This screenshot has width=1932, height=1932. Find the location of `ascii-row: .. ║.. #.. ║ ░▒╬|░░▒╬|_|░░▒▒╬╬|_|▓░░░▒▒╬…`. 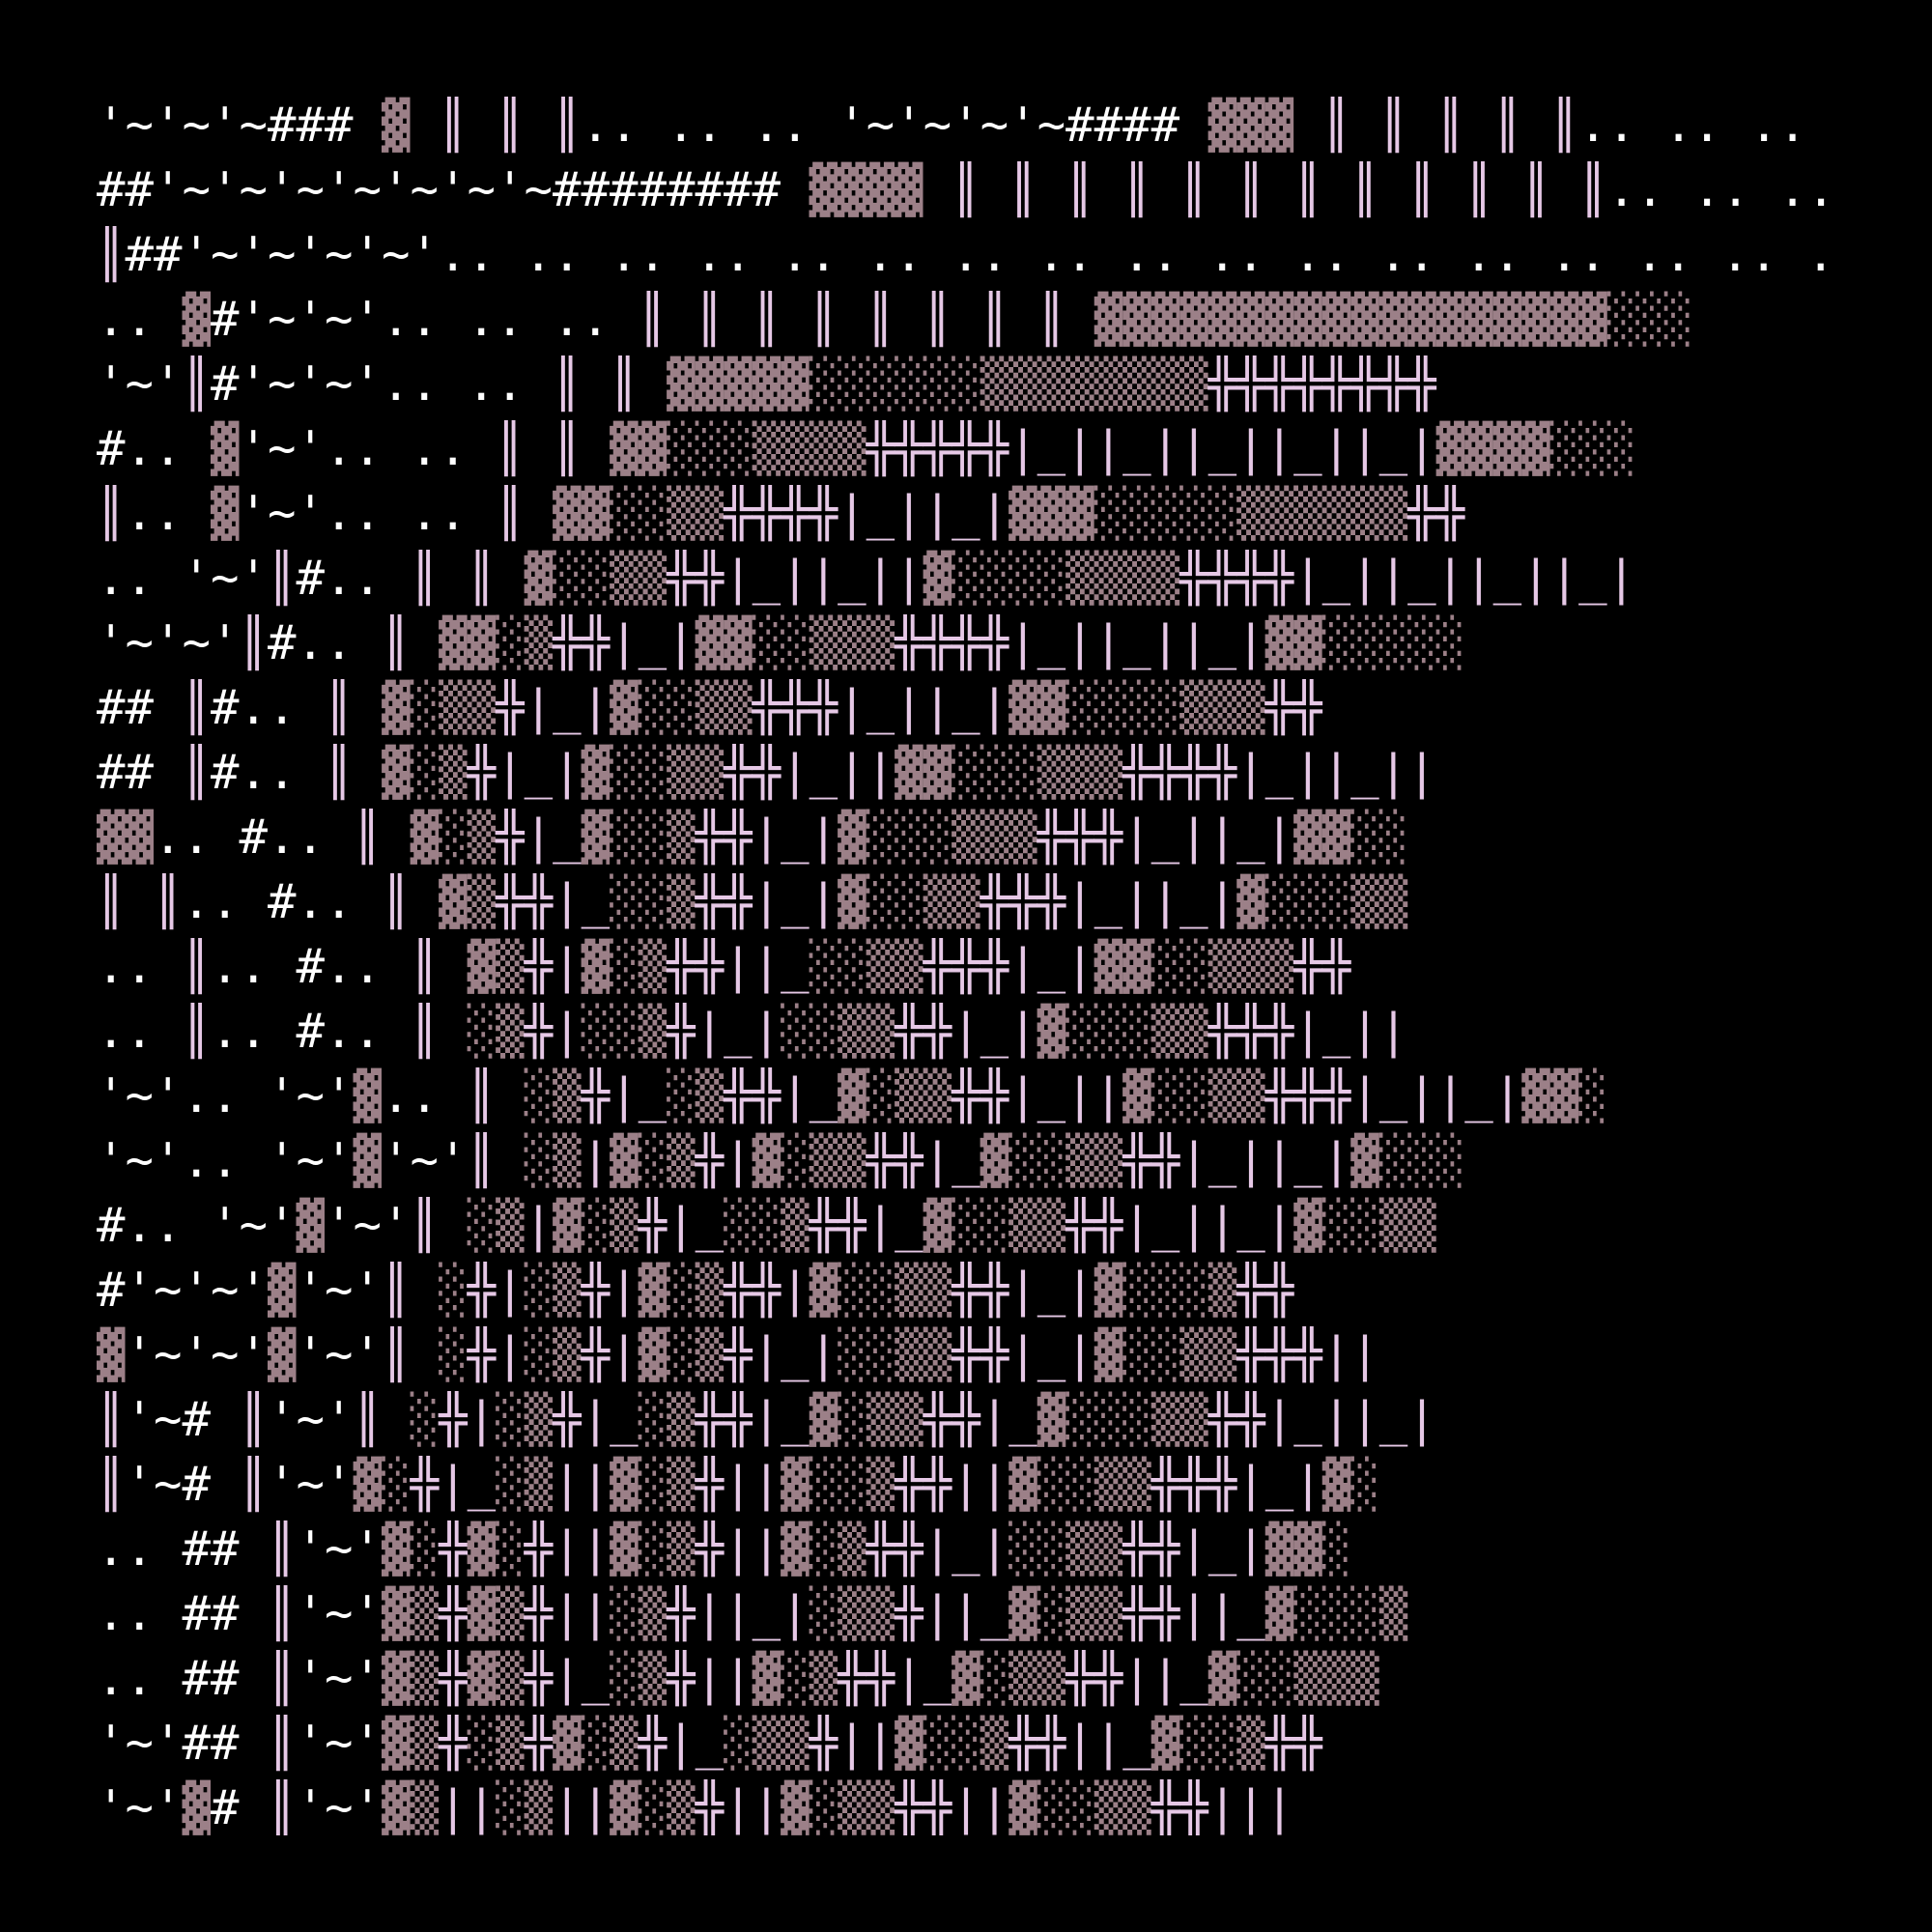

ascii-row: .. ║.. #.. ║ ░▒╬|░░▒╬|_|░░▒▒╬╬|_|▓░░░▒▒╬… is located at coordinates (752, 1031).